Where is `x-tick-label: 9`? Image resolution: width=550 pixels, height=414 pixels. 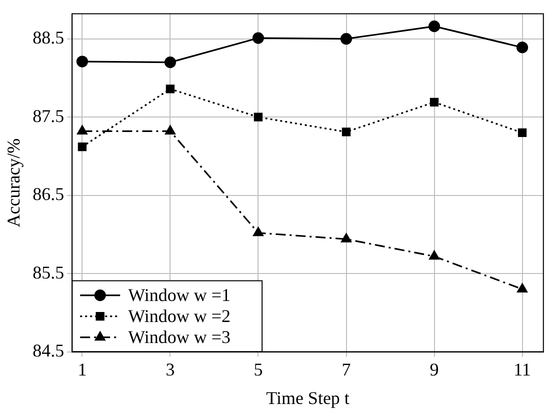
x-tick-label: 9 is located at coordinates (434, 369).